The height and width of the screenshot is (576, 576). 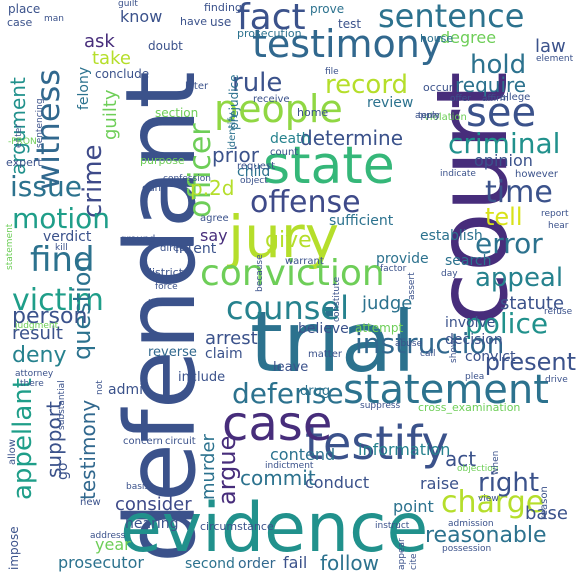 I want to click on word: man, so click(x=54, y=19).